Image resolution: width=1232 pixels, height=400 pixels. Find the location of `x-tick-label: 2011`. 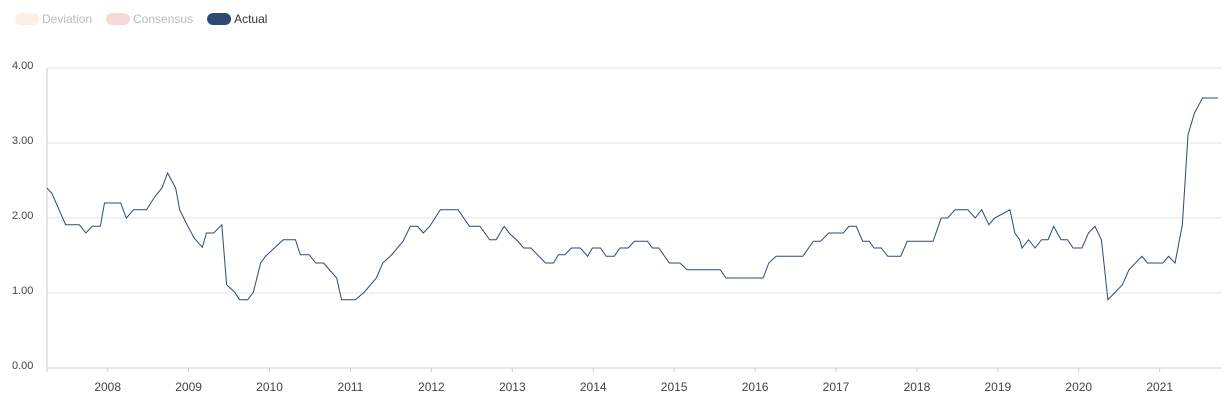

x-tick-label: 2011 is located at coordinates (351, 387).